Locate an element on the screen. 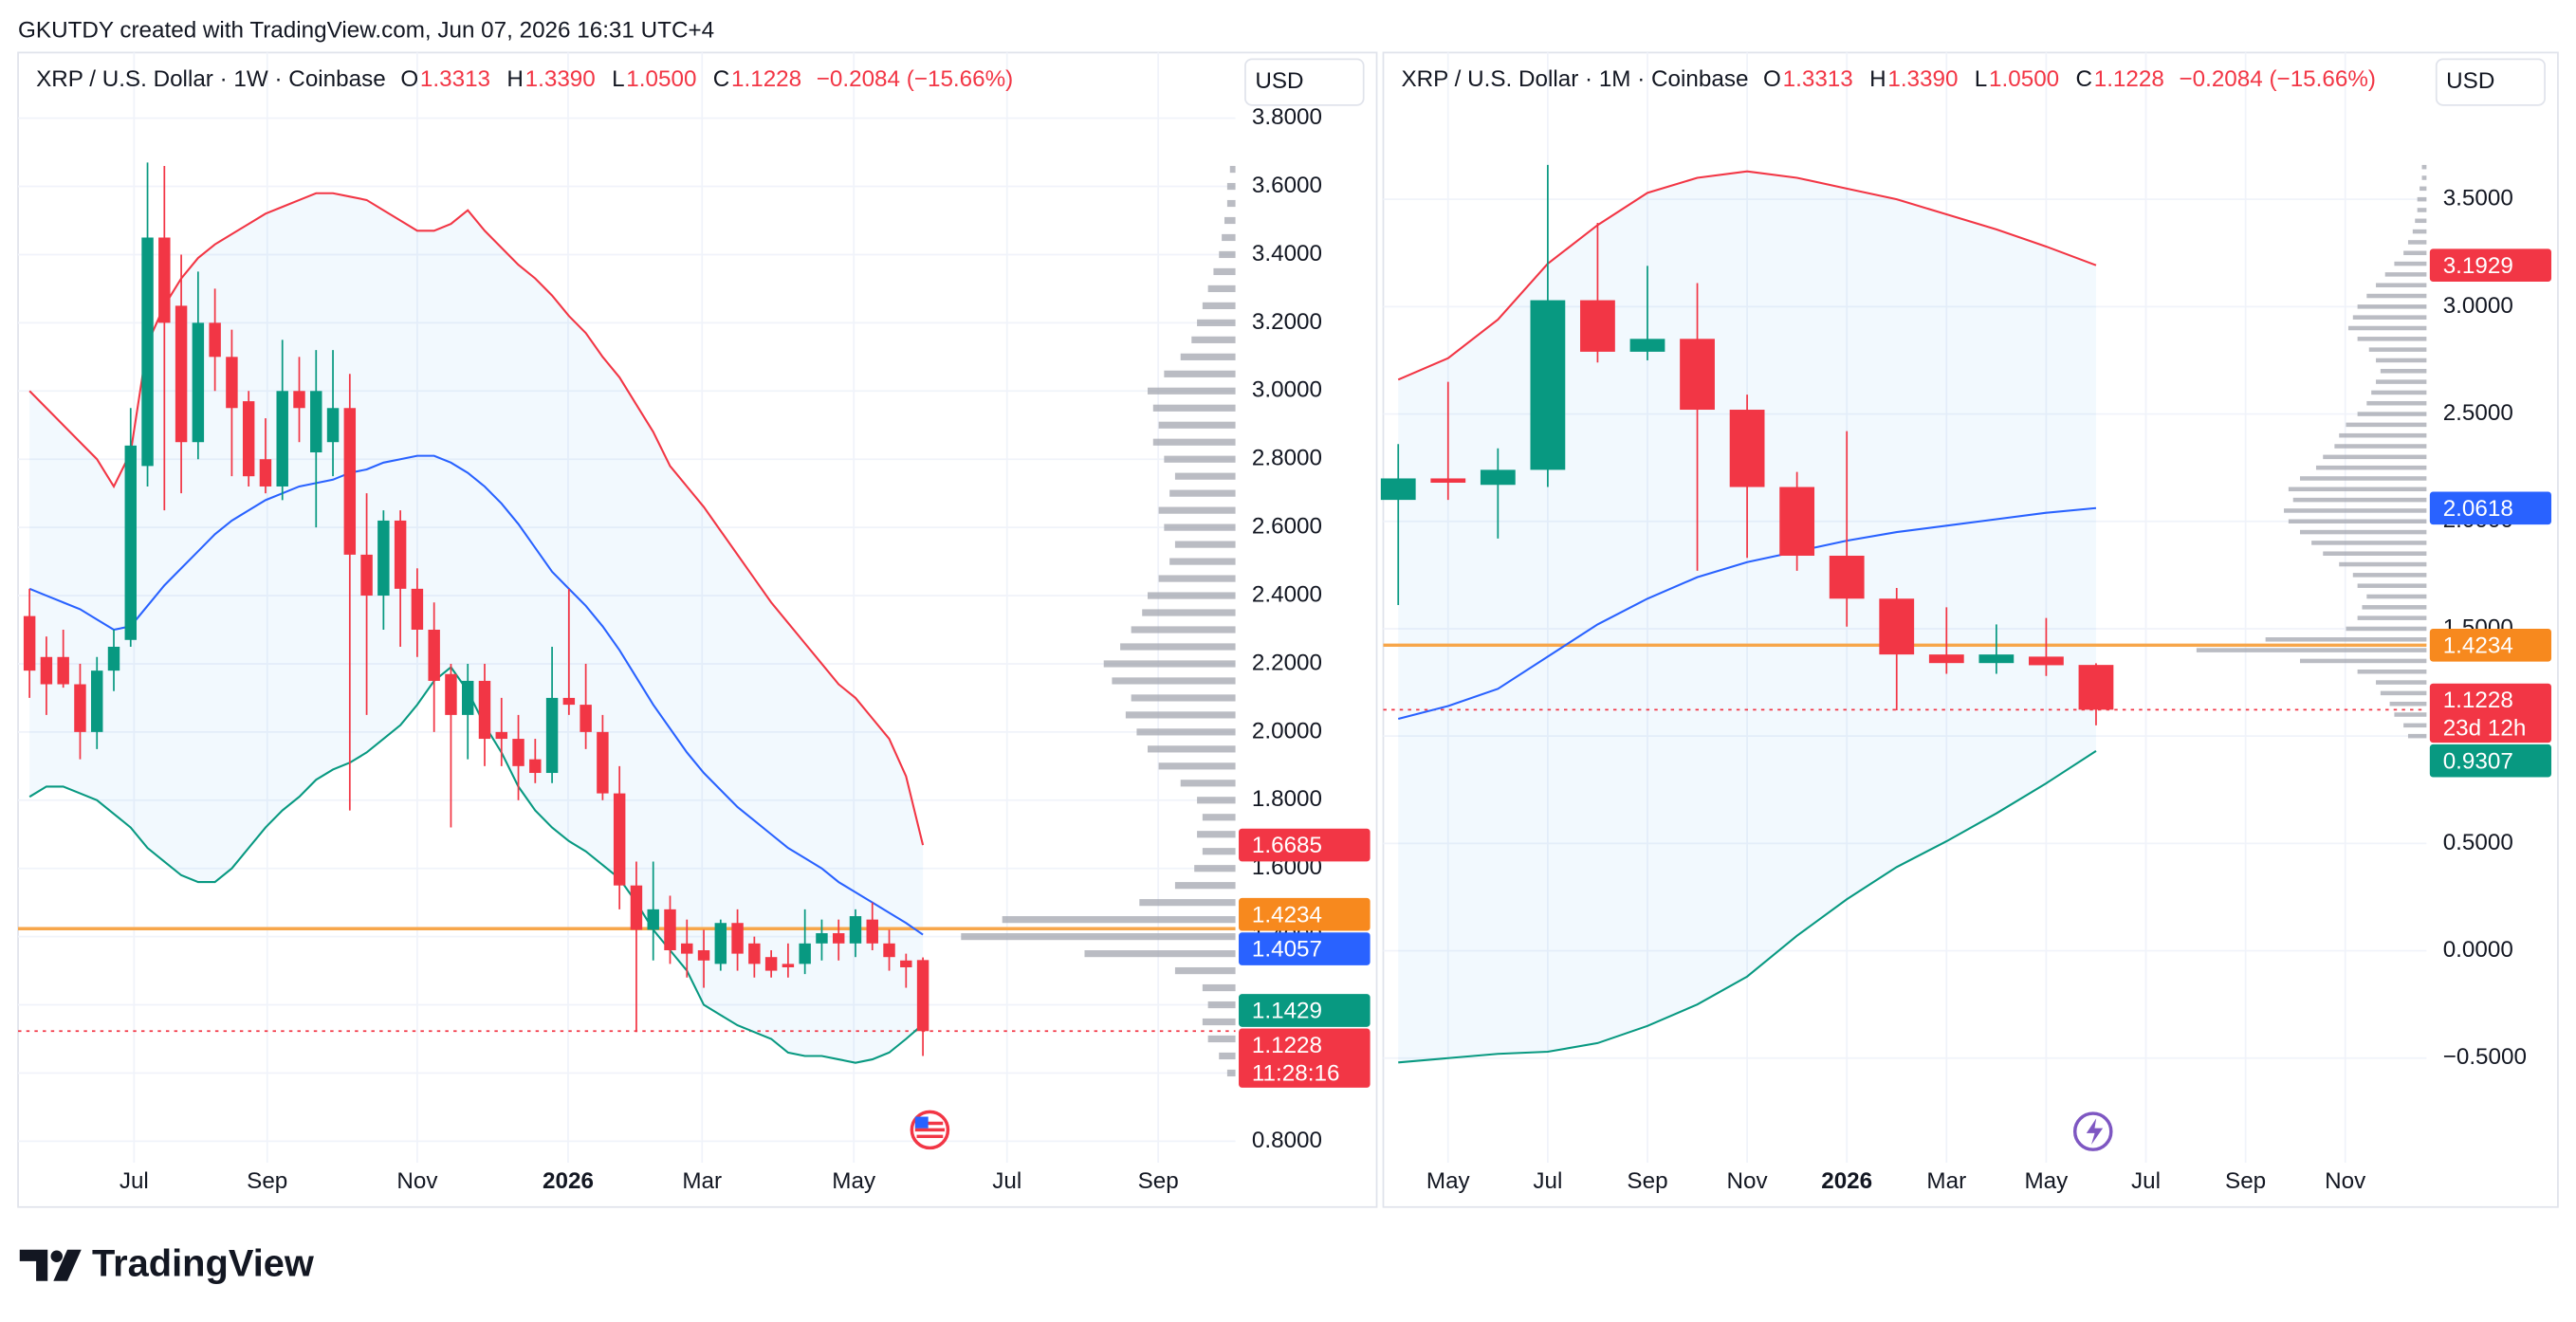 The width and height of the screenshot is (2576, 1322). y-tick-label: 3.2000 is located at coordinates (1287, 322).